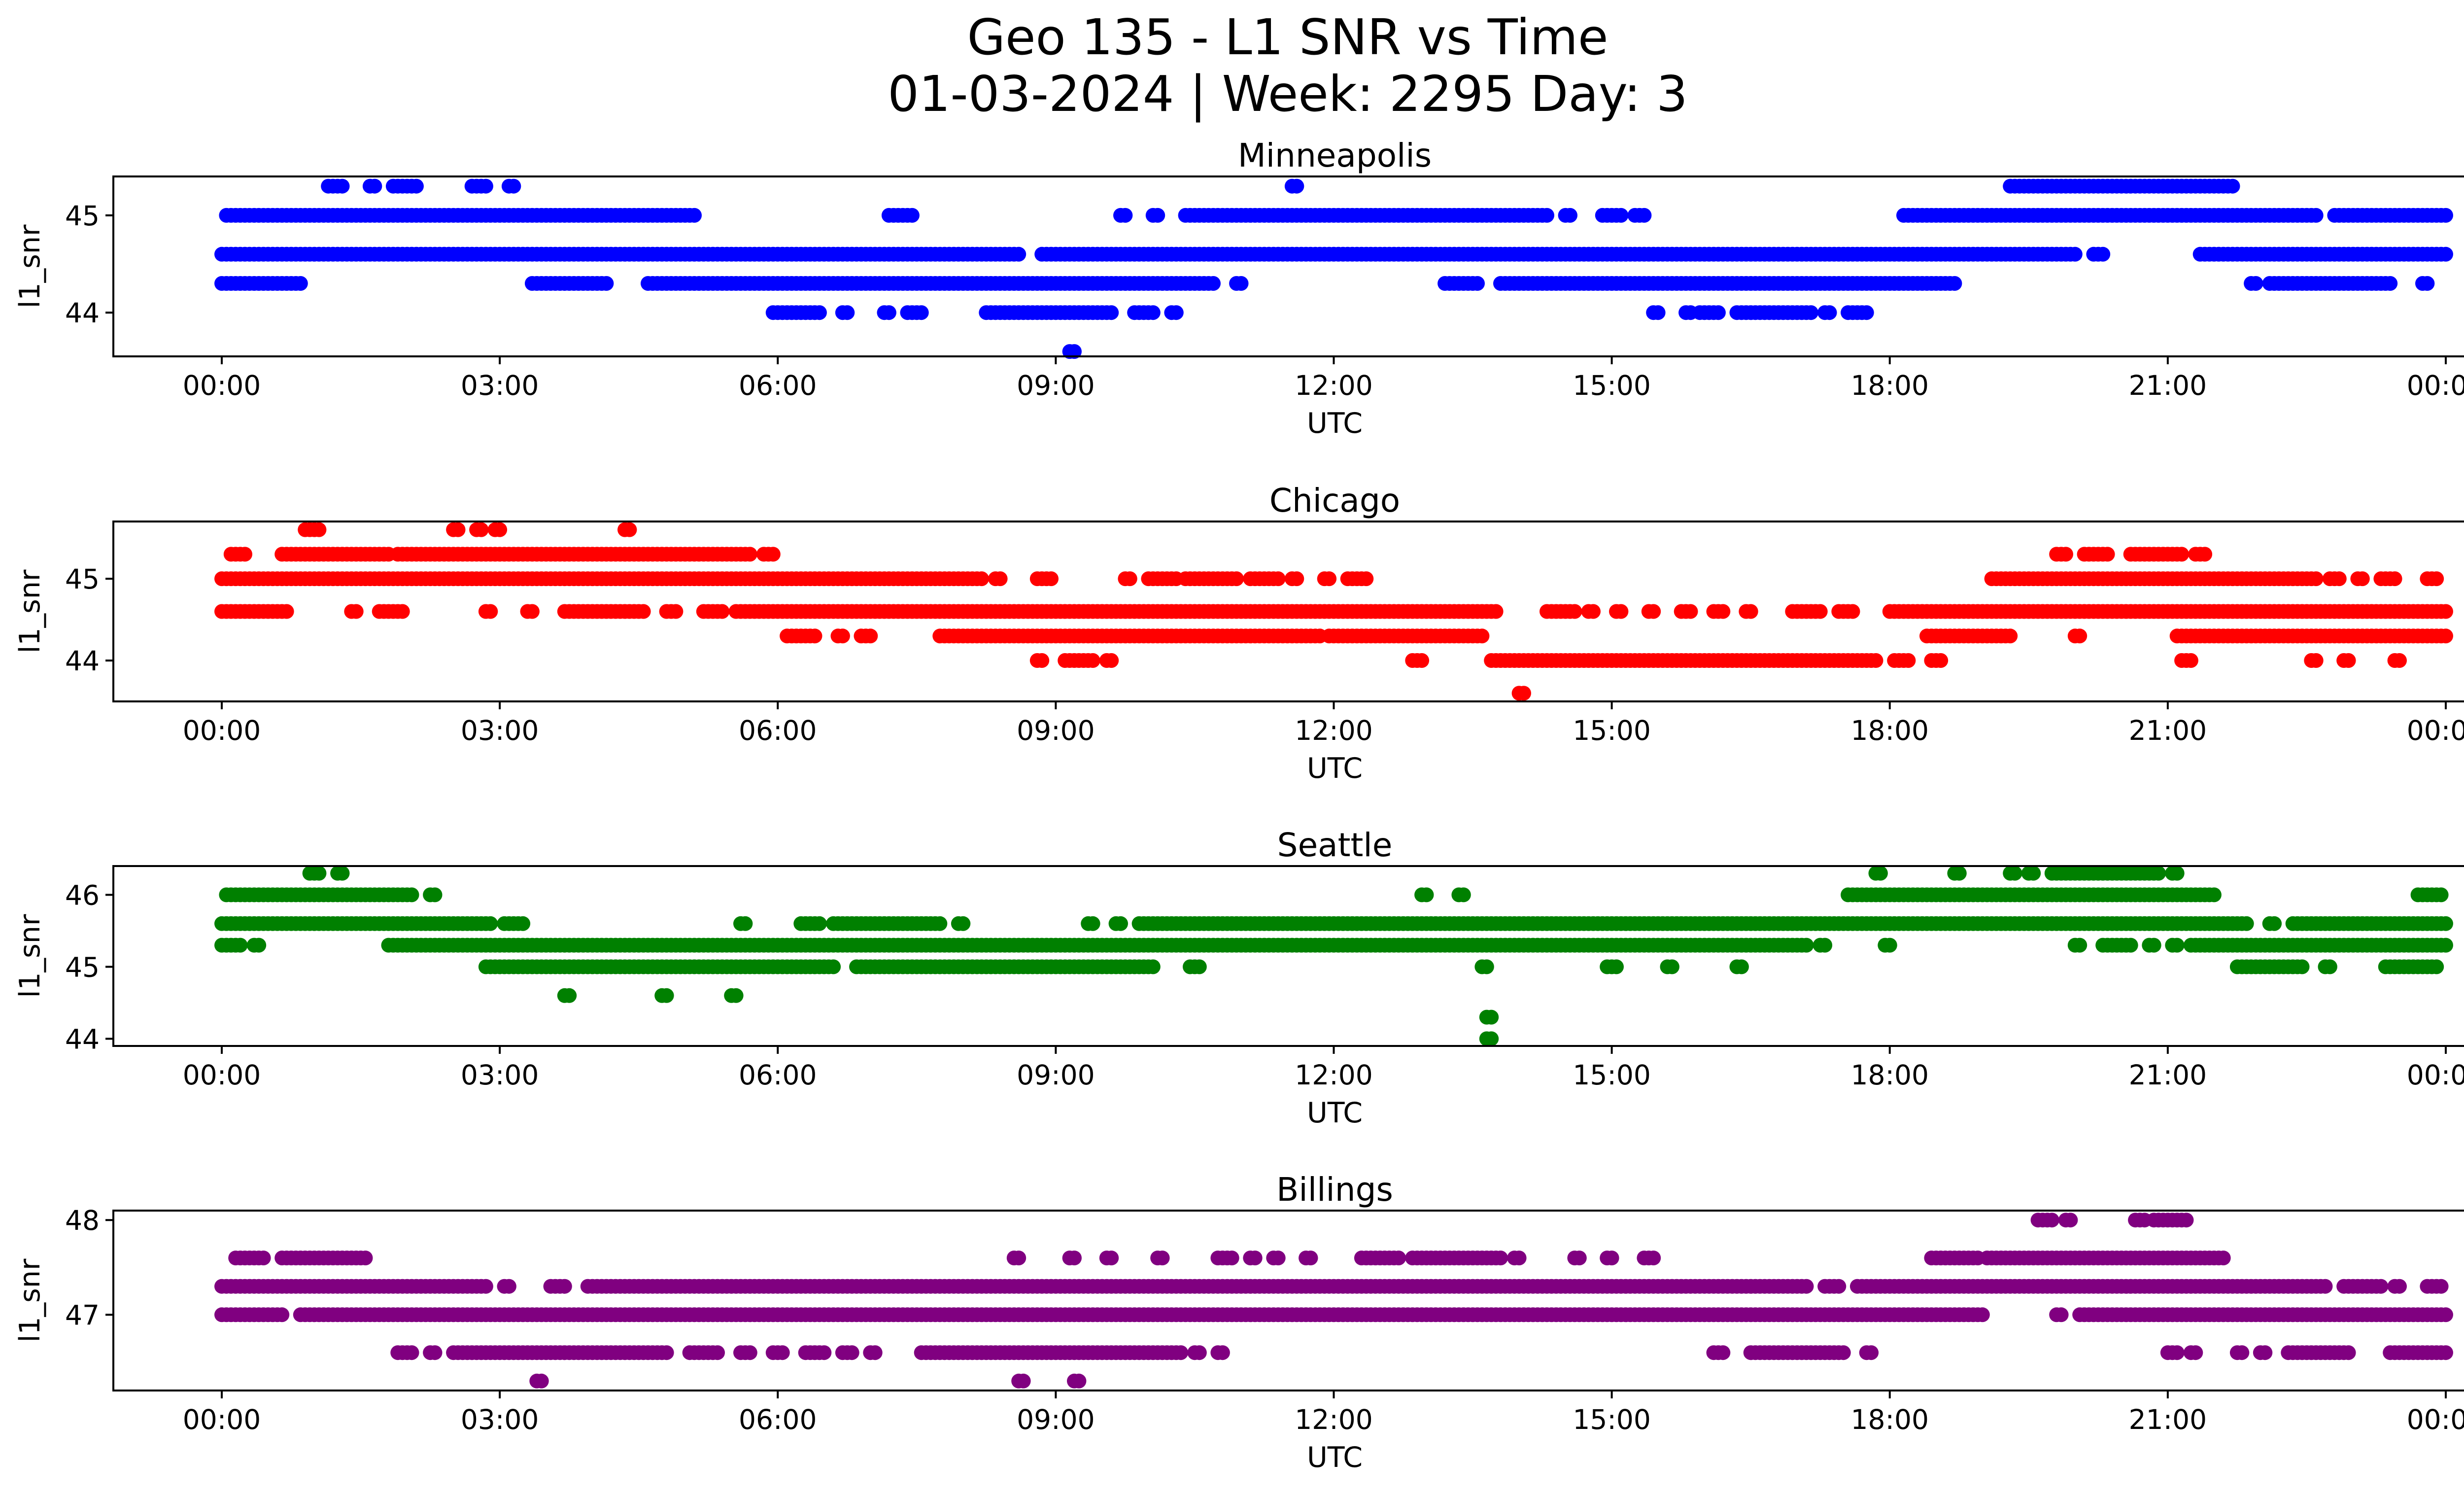  I want to click on x-tick-label: 15:00, so click(1612, 385).